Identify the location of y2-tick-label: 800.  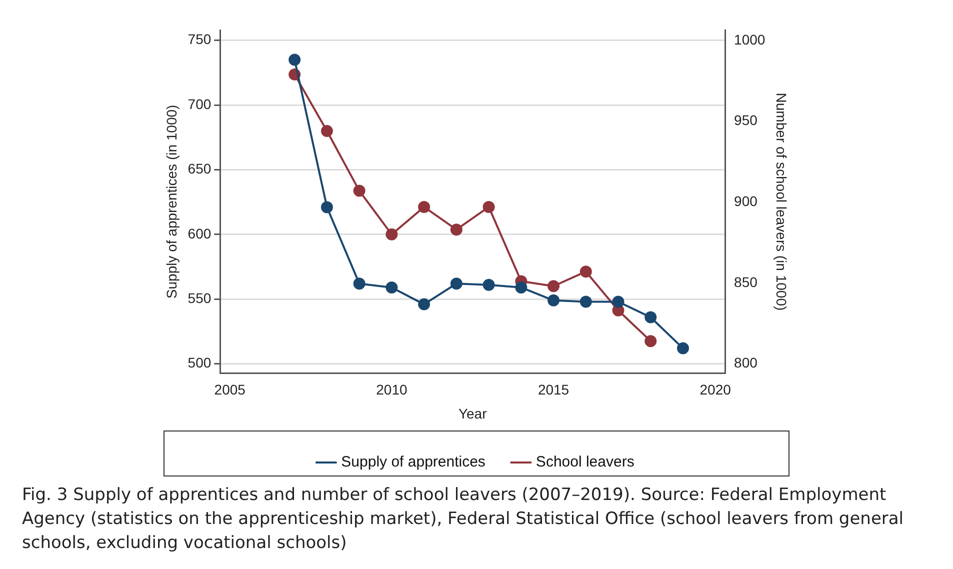
(746, 362).